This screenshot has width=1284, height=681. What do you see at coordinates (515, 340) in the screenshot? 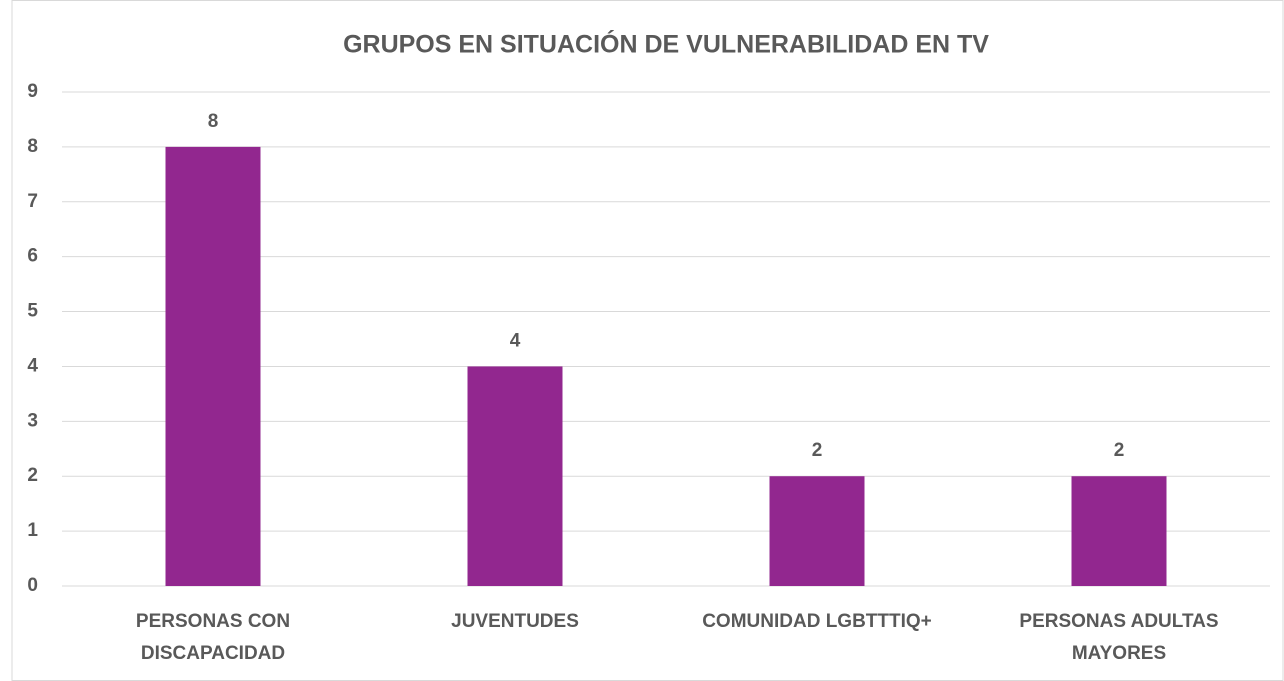
I see `data-label: 4` at bounding box center [515, 340].